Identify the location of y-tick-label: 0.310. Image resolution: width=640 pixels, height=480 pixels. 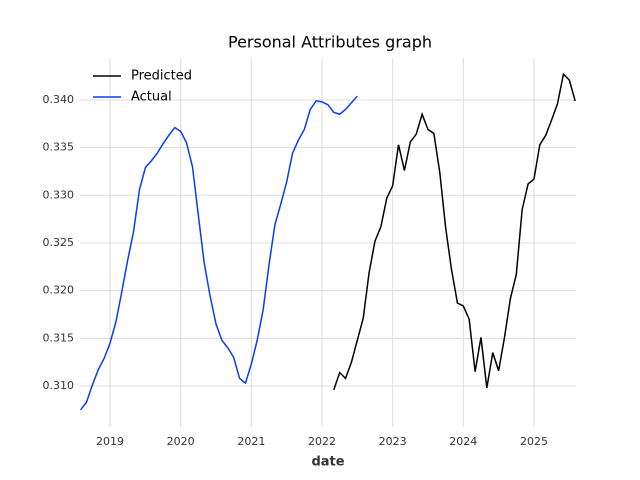
(59, 385).